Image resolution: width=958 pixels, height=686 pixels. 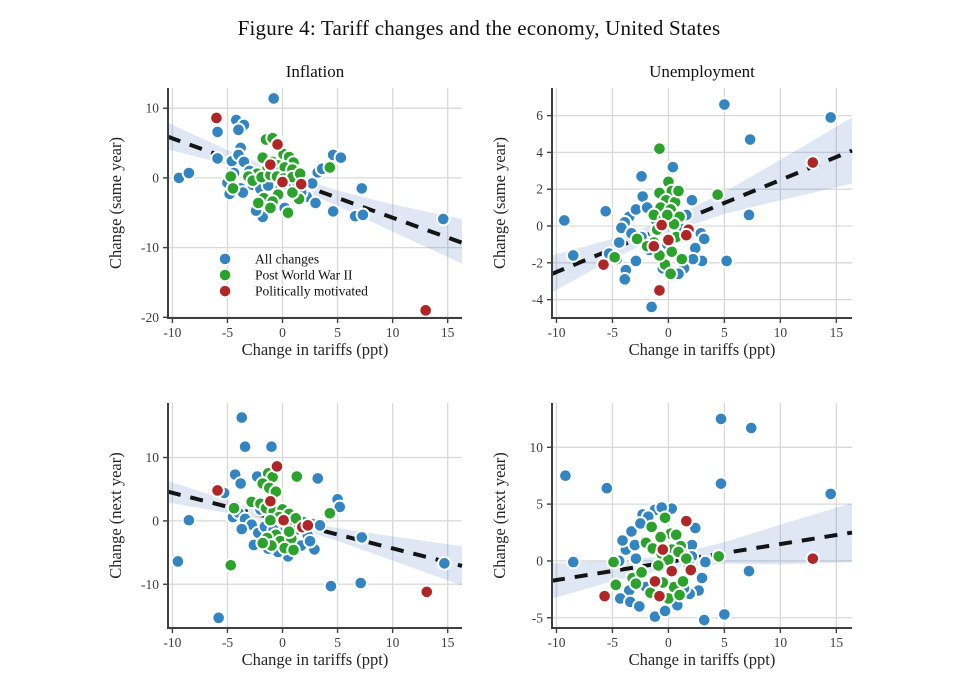 I want to click on y-tick-label: -2, so click(x=537, y=262).